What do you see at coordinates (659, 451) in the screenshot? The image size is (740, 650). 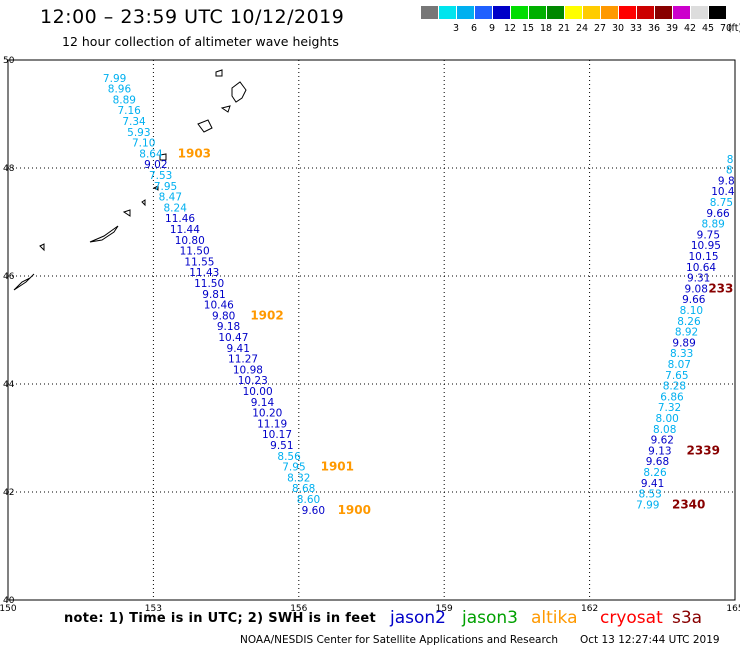 I see `wave-height-value: 9.13` at bounding box center [659, 451].